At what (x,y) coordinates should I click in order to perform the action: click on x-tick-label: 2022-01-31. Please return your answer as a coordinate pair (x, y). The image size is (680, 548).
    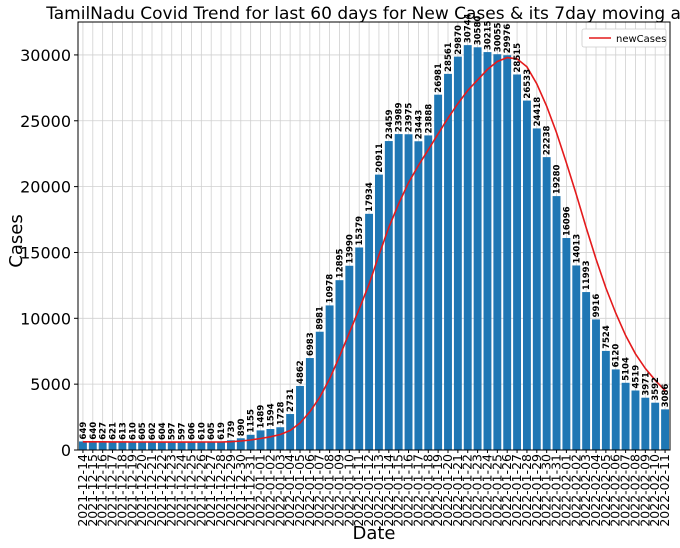
    Looking at the image, I should click on (556, 490).